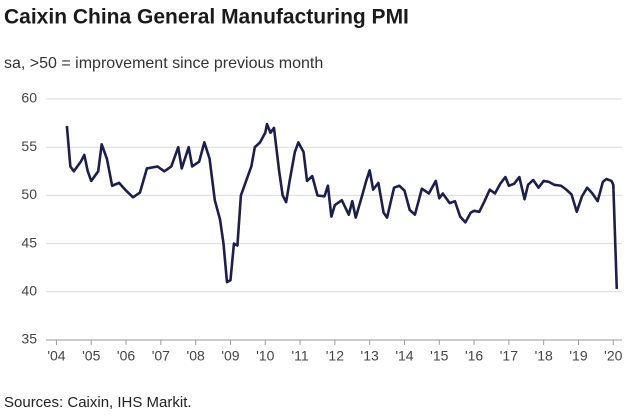 The height and width of the screenshot is (419, 630). I want to click on x-tick-label: '07, so click(161, 356).